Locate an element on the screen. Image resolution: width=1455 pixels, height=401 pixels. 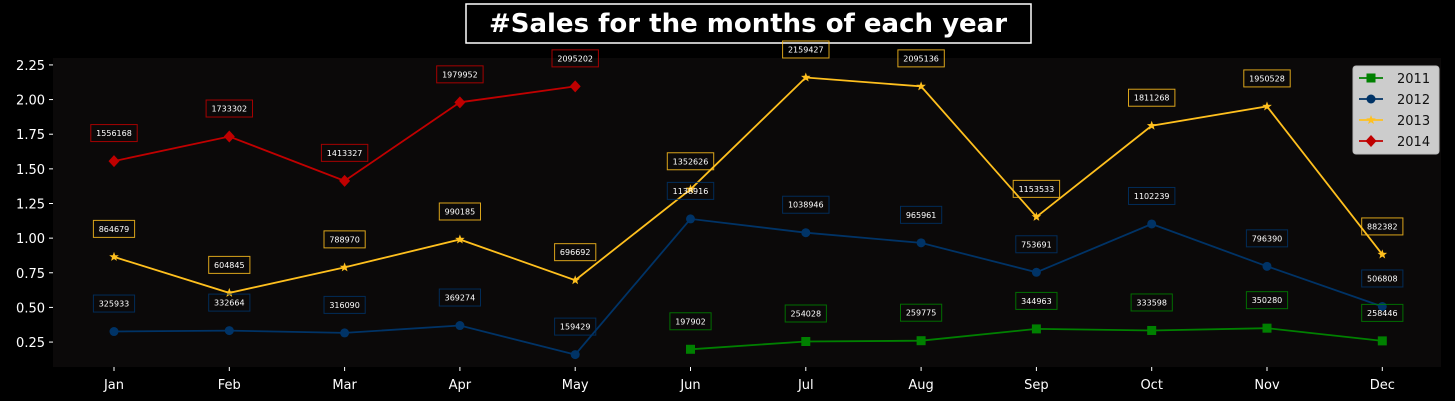
data-label-2012: 316090 is located at coordinates (344, 304).